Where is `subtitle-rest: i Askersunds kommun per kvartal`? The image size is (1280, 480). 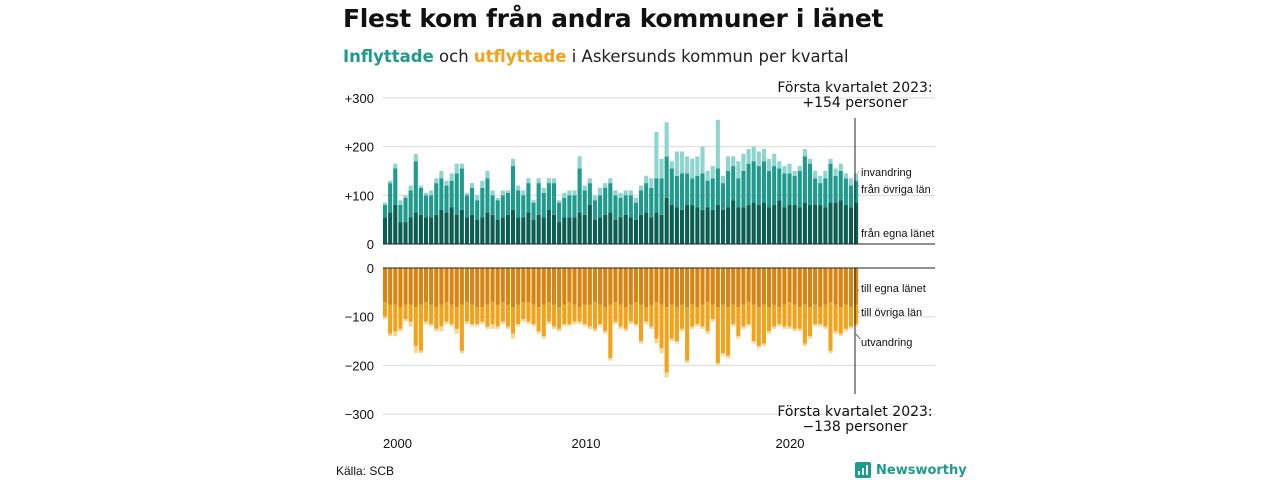 subtitle-rest: i Askersunds kommun per kvartal is located at coordinates (710, 56).